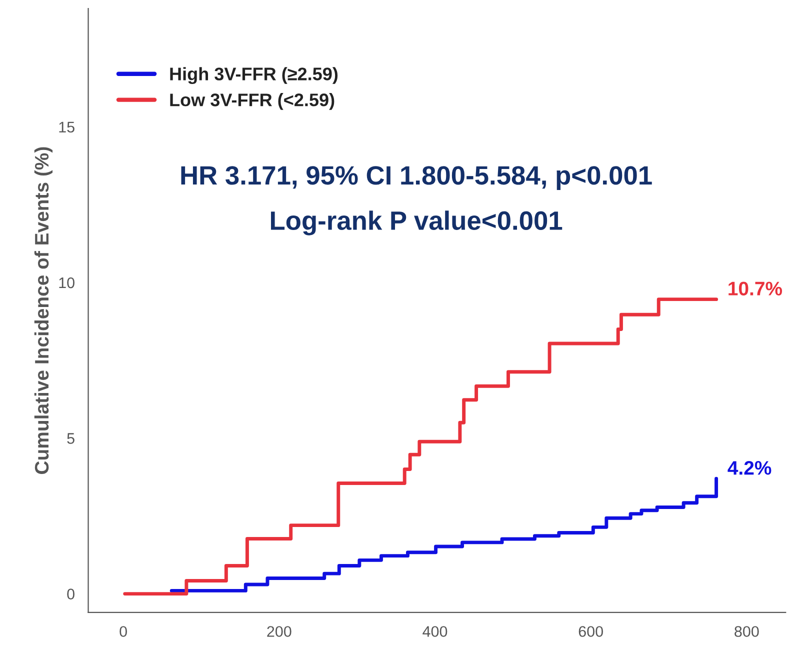 This screenshot has height=660, width=788. Describe the element at coordinates (750, 468) in the screenshot. I see `annotation: 4.2%` at that location.